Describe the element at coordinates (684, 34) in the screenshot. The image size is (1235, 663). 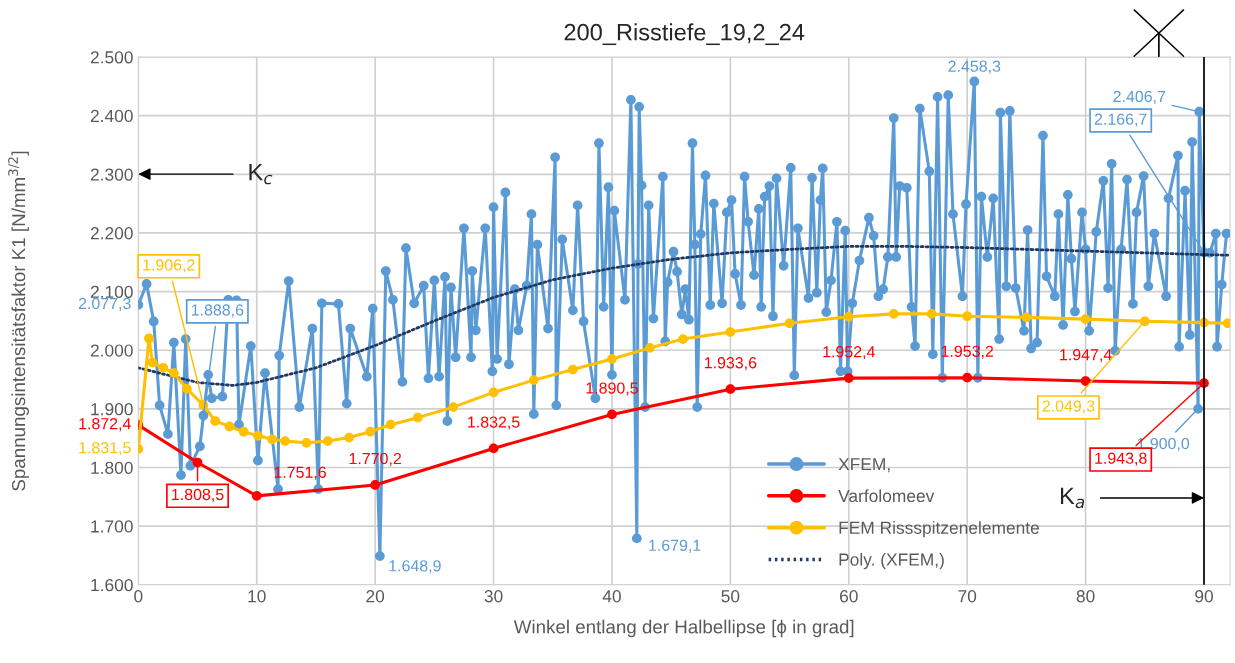
I see `chart-title: 200_Risstiefe_19,2_24` at that location.